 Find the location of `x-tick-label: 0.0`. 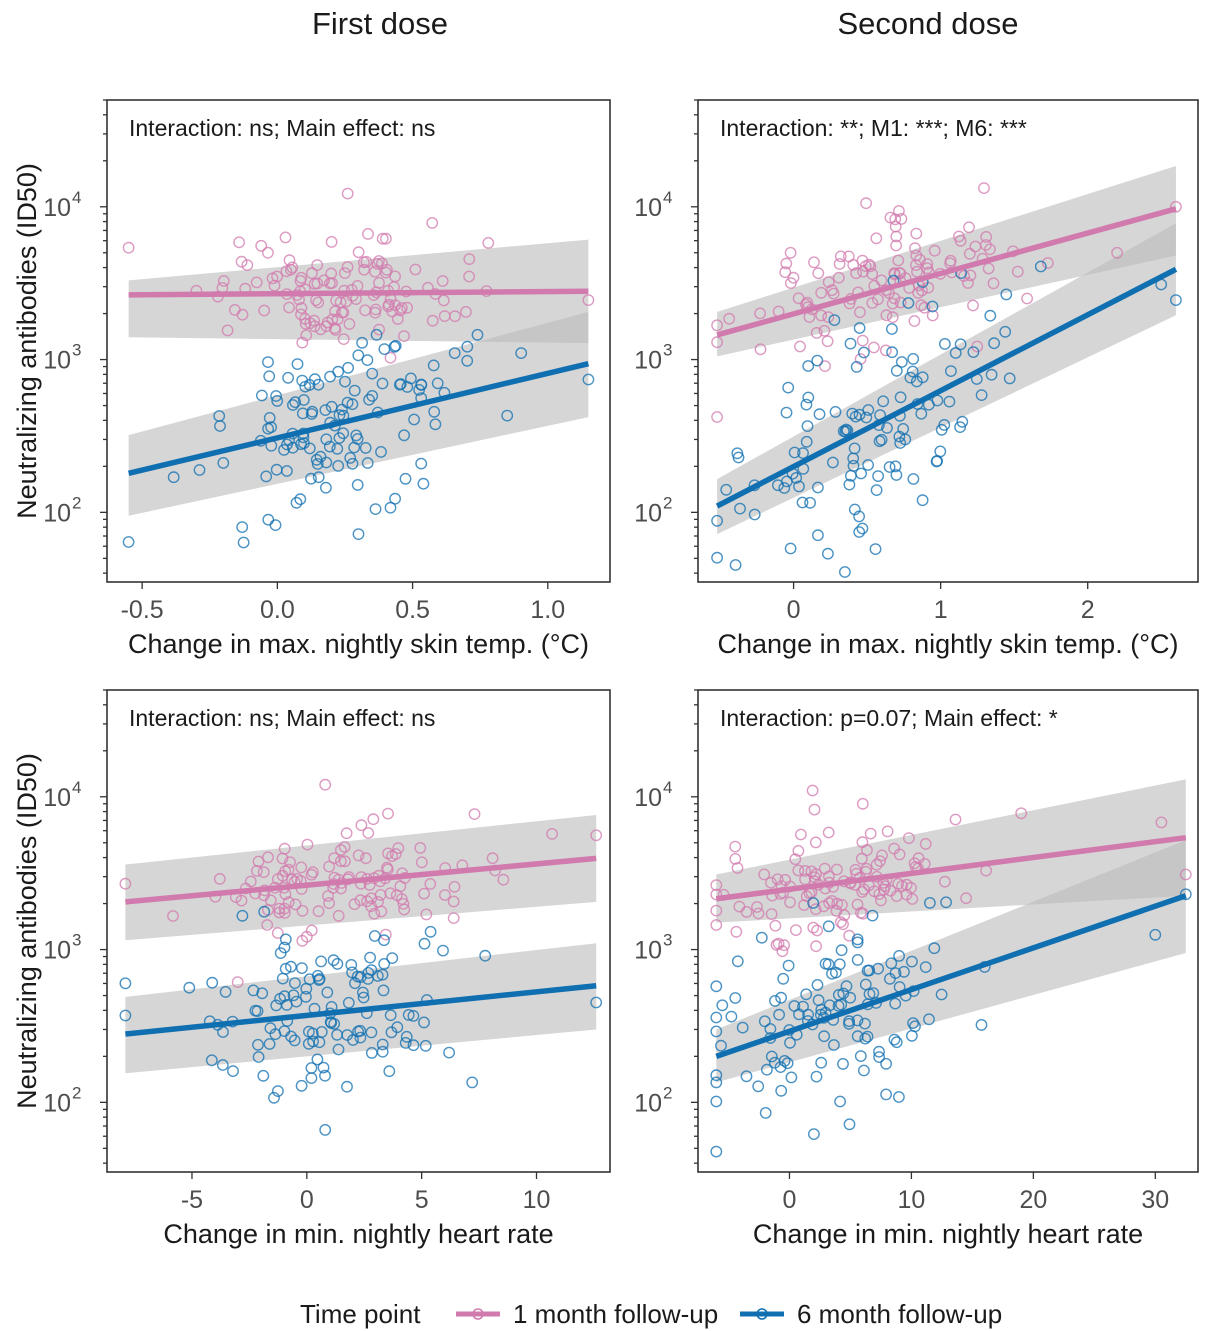

x-tick-label: 0.0 is located at coordinates (277, 610).